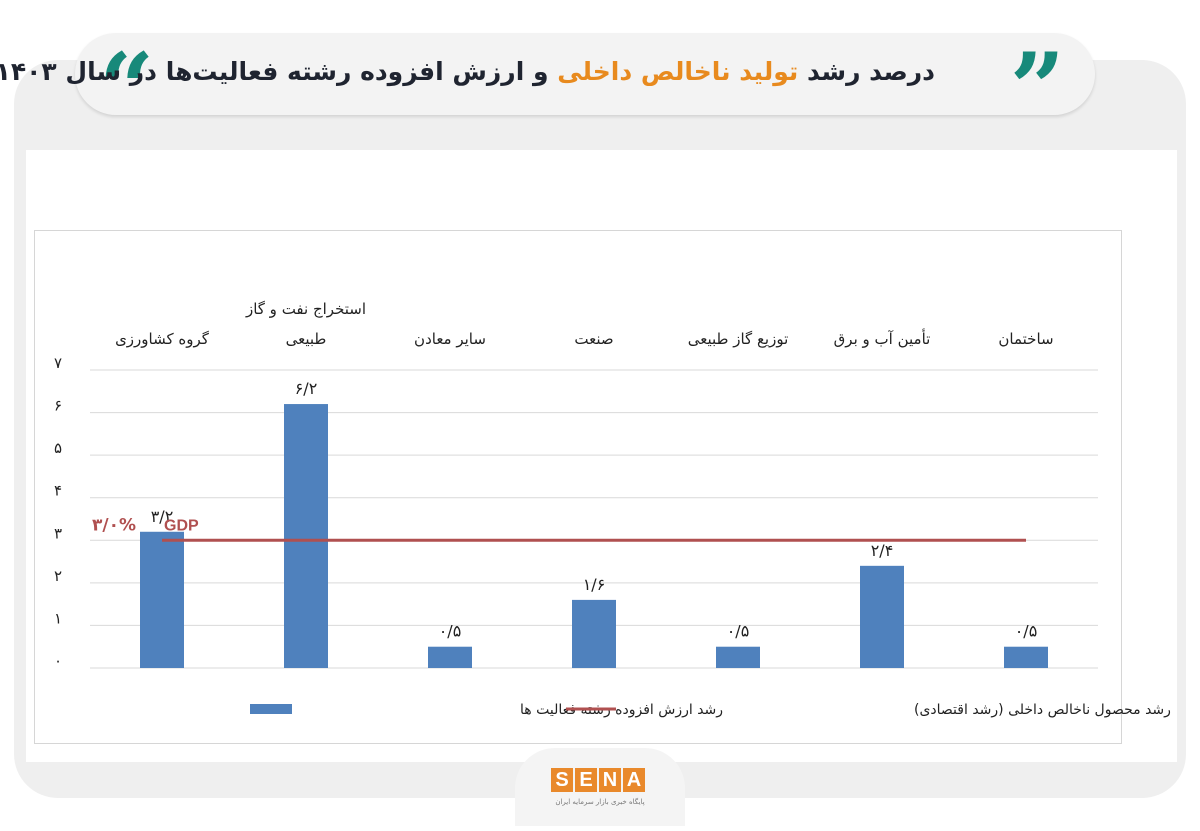 This screenshot has width=1200, height=831. What do you see at coordinates (306, 388) in the screenshot?
I see `bar-value-label: ۶/۲` at bounding box center [306, 388].